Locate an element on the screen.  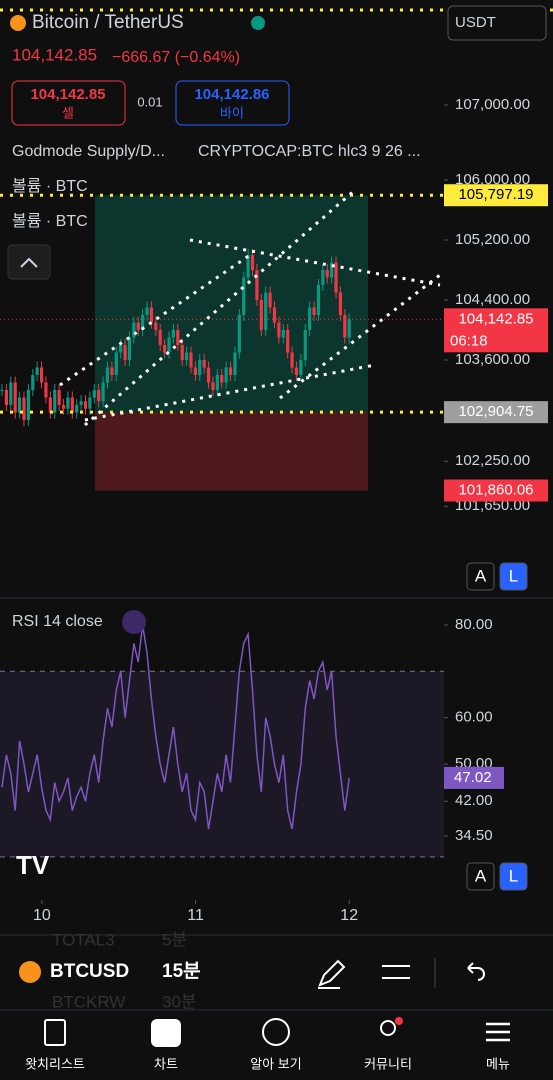
rsi-title: RSI 14 close is located at coordinates (57, 621).